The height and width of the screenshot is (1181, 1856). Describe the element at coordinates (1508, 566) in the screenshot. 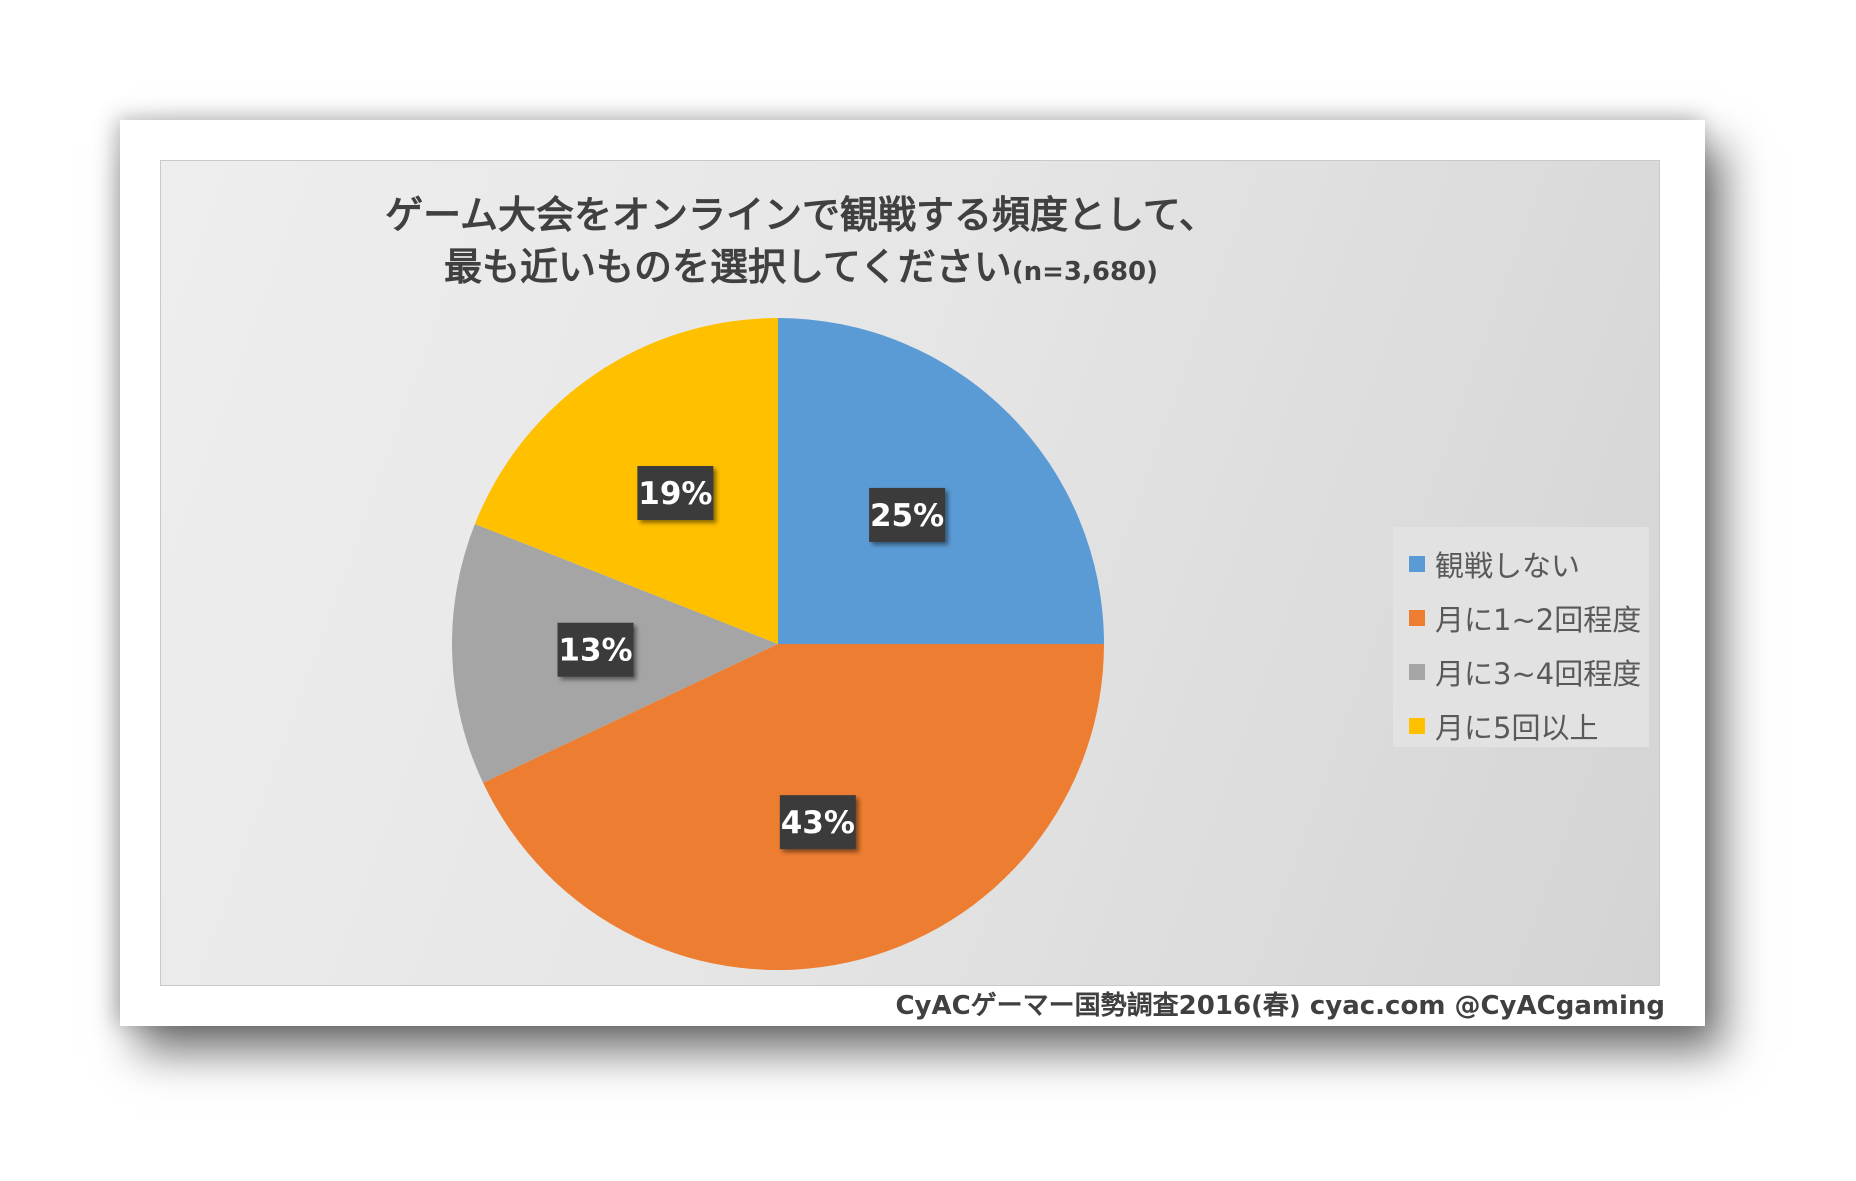

I see `legend-label: 観戦しない` at that location.